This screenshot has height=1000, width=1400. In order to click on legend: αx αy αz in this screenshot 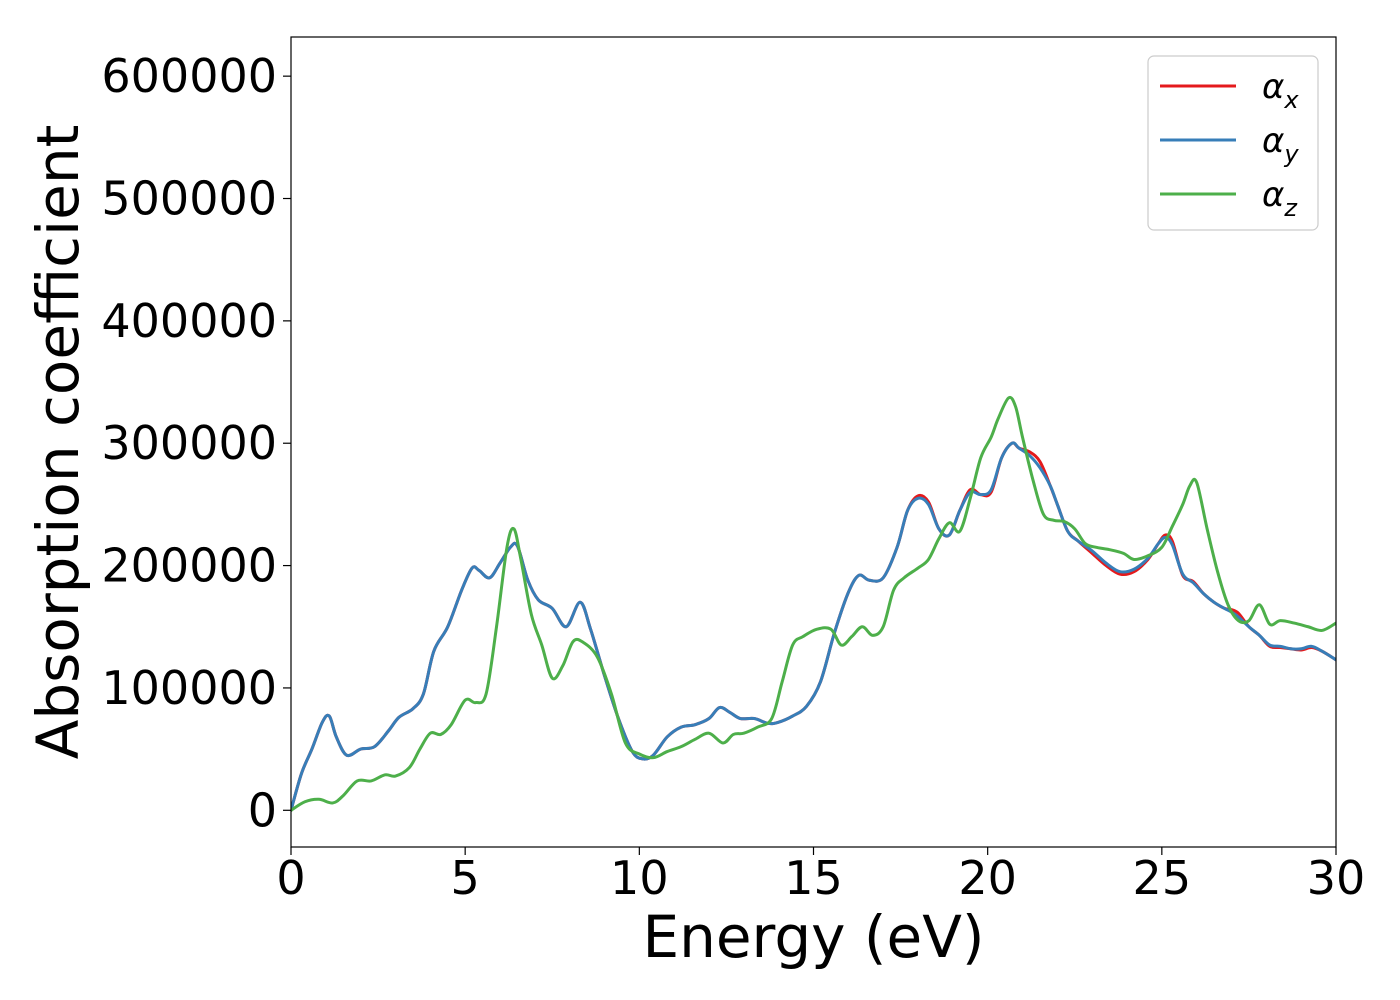, I will do `click(1233, 143)`.